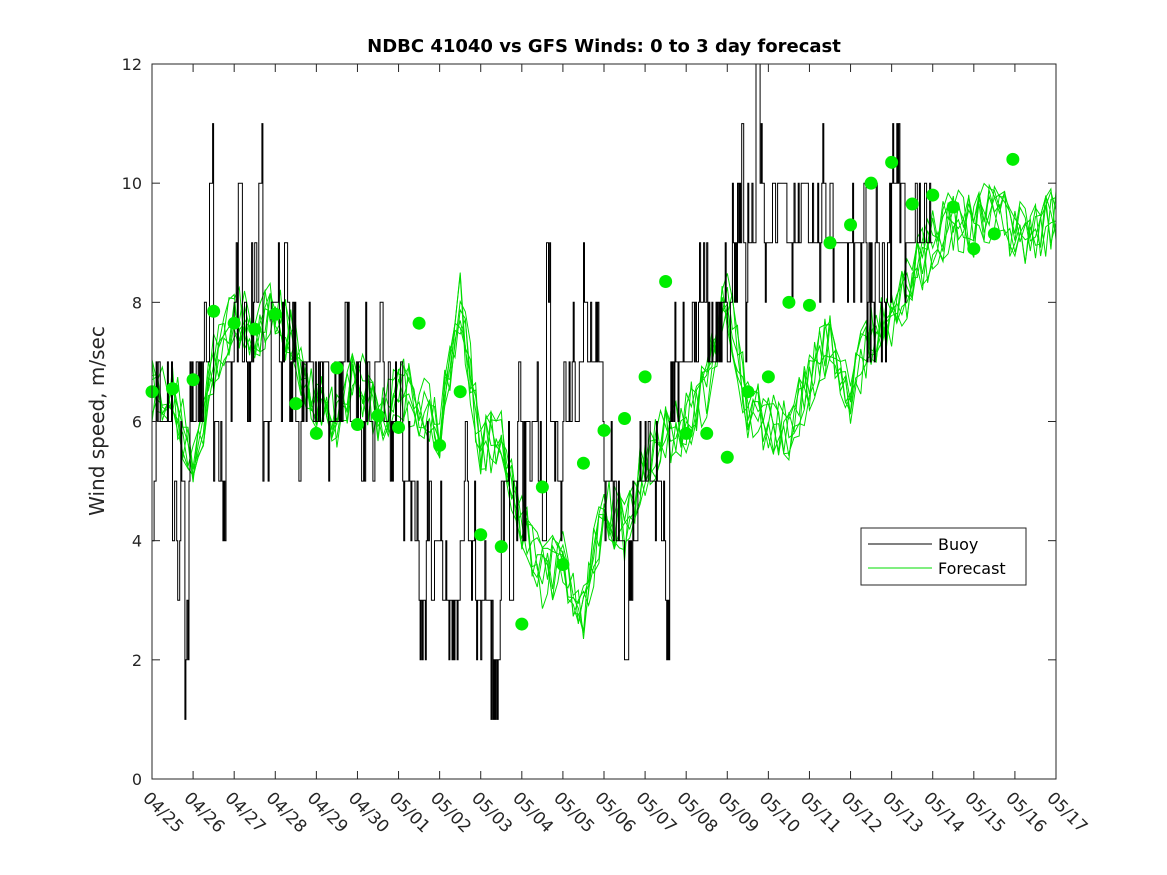  Describe the element at coordinates (137, 541) in the screenshot. I see `y-tick-label: 4` at that location.